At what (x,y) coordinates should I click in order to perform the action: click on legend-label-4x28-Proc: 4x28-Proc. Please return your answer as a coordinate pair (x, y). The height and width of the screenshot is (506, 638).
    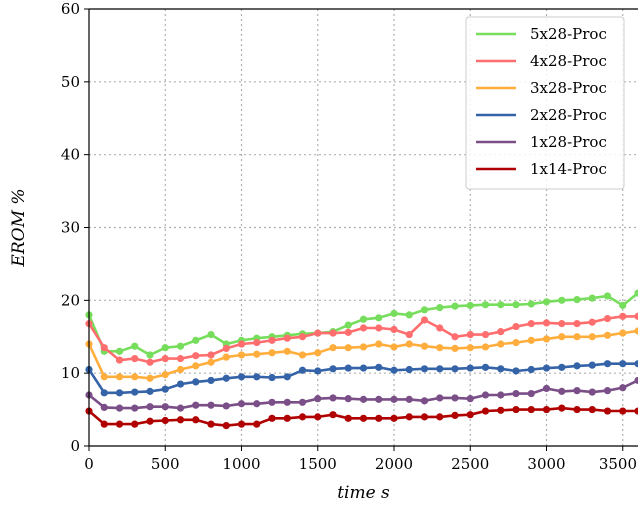
    Looking at the image, I should click on (568, 61).